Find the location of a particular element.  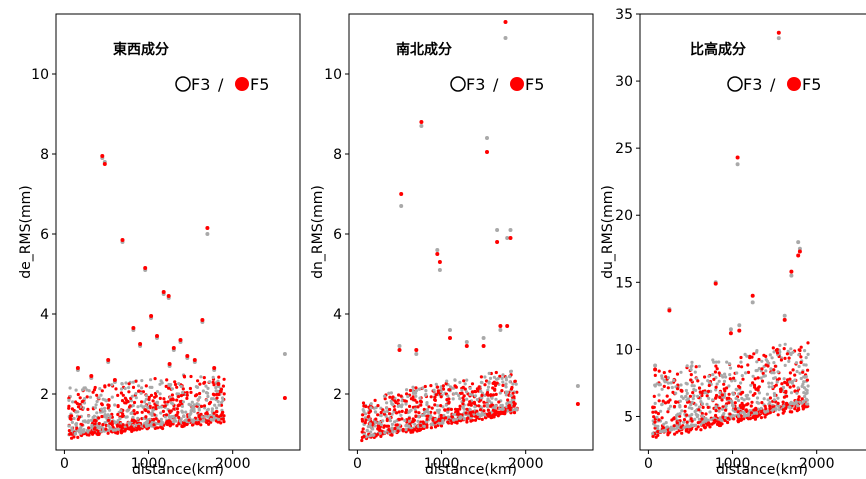

y-tick-label: 25 is located at coordinates (624, 149).